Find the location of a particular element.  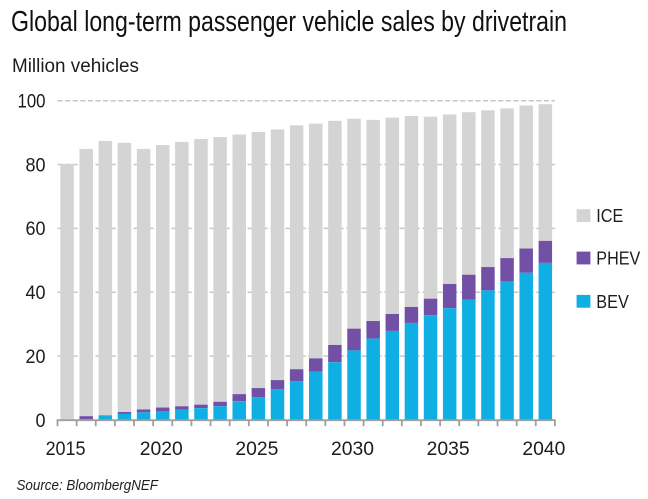

svg-text: Million vehicles is located at coordinates (75, 66).